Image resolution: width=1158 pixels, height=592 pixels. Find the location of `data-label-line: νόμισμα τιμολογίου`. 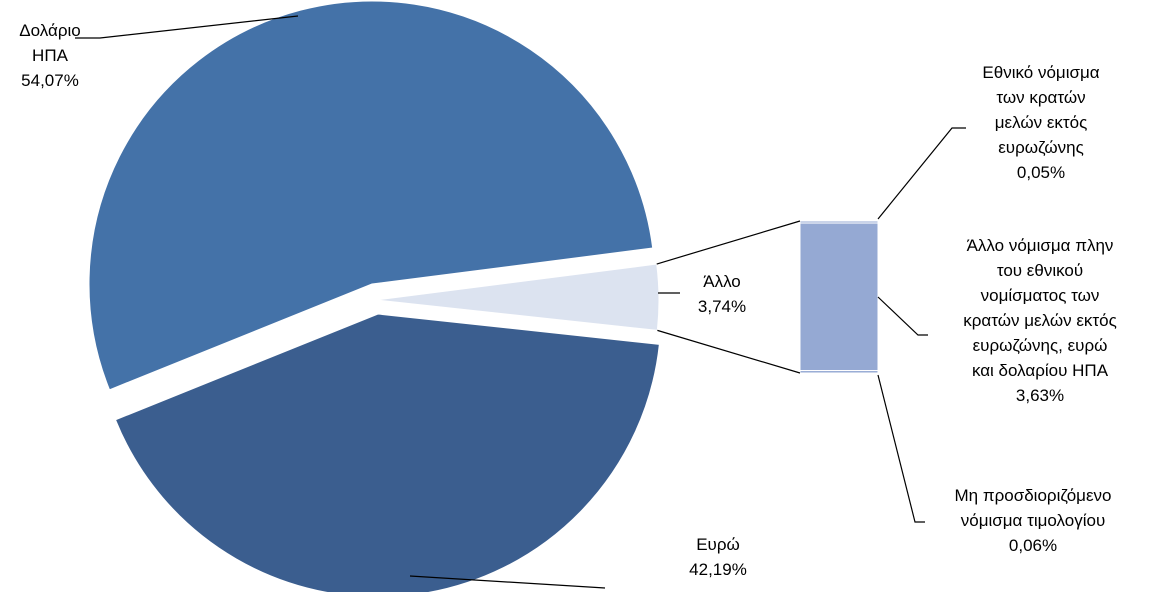

data-label-line: νόμισμα τιμολογίου is located at coordinates (1033, 520).